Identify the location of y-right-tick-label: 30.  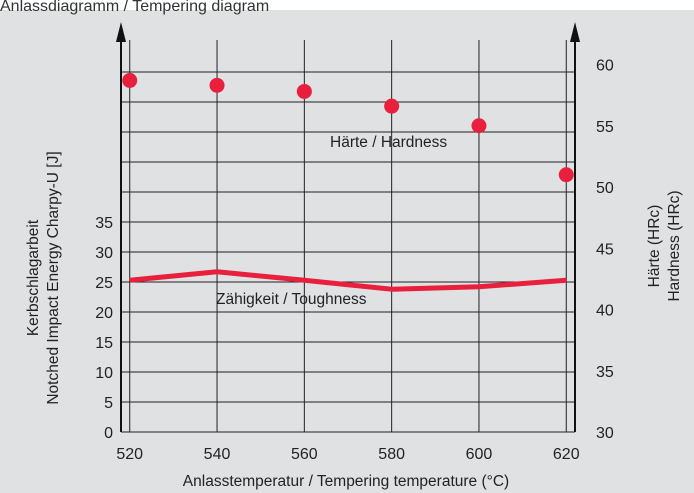
(605, 433).